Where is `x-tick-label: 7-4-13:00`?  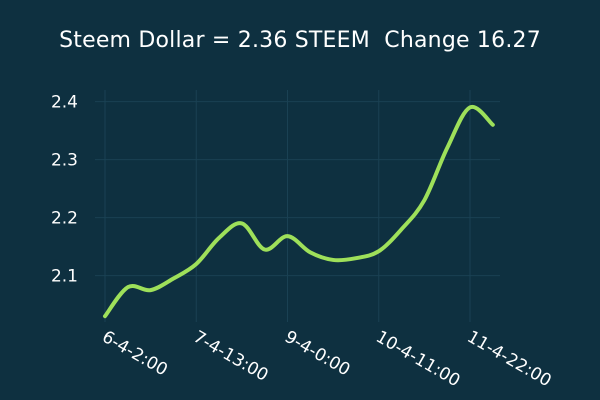 x-tick-label: 7-4-13:00 is located at coordinates (231, 356).